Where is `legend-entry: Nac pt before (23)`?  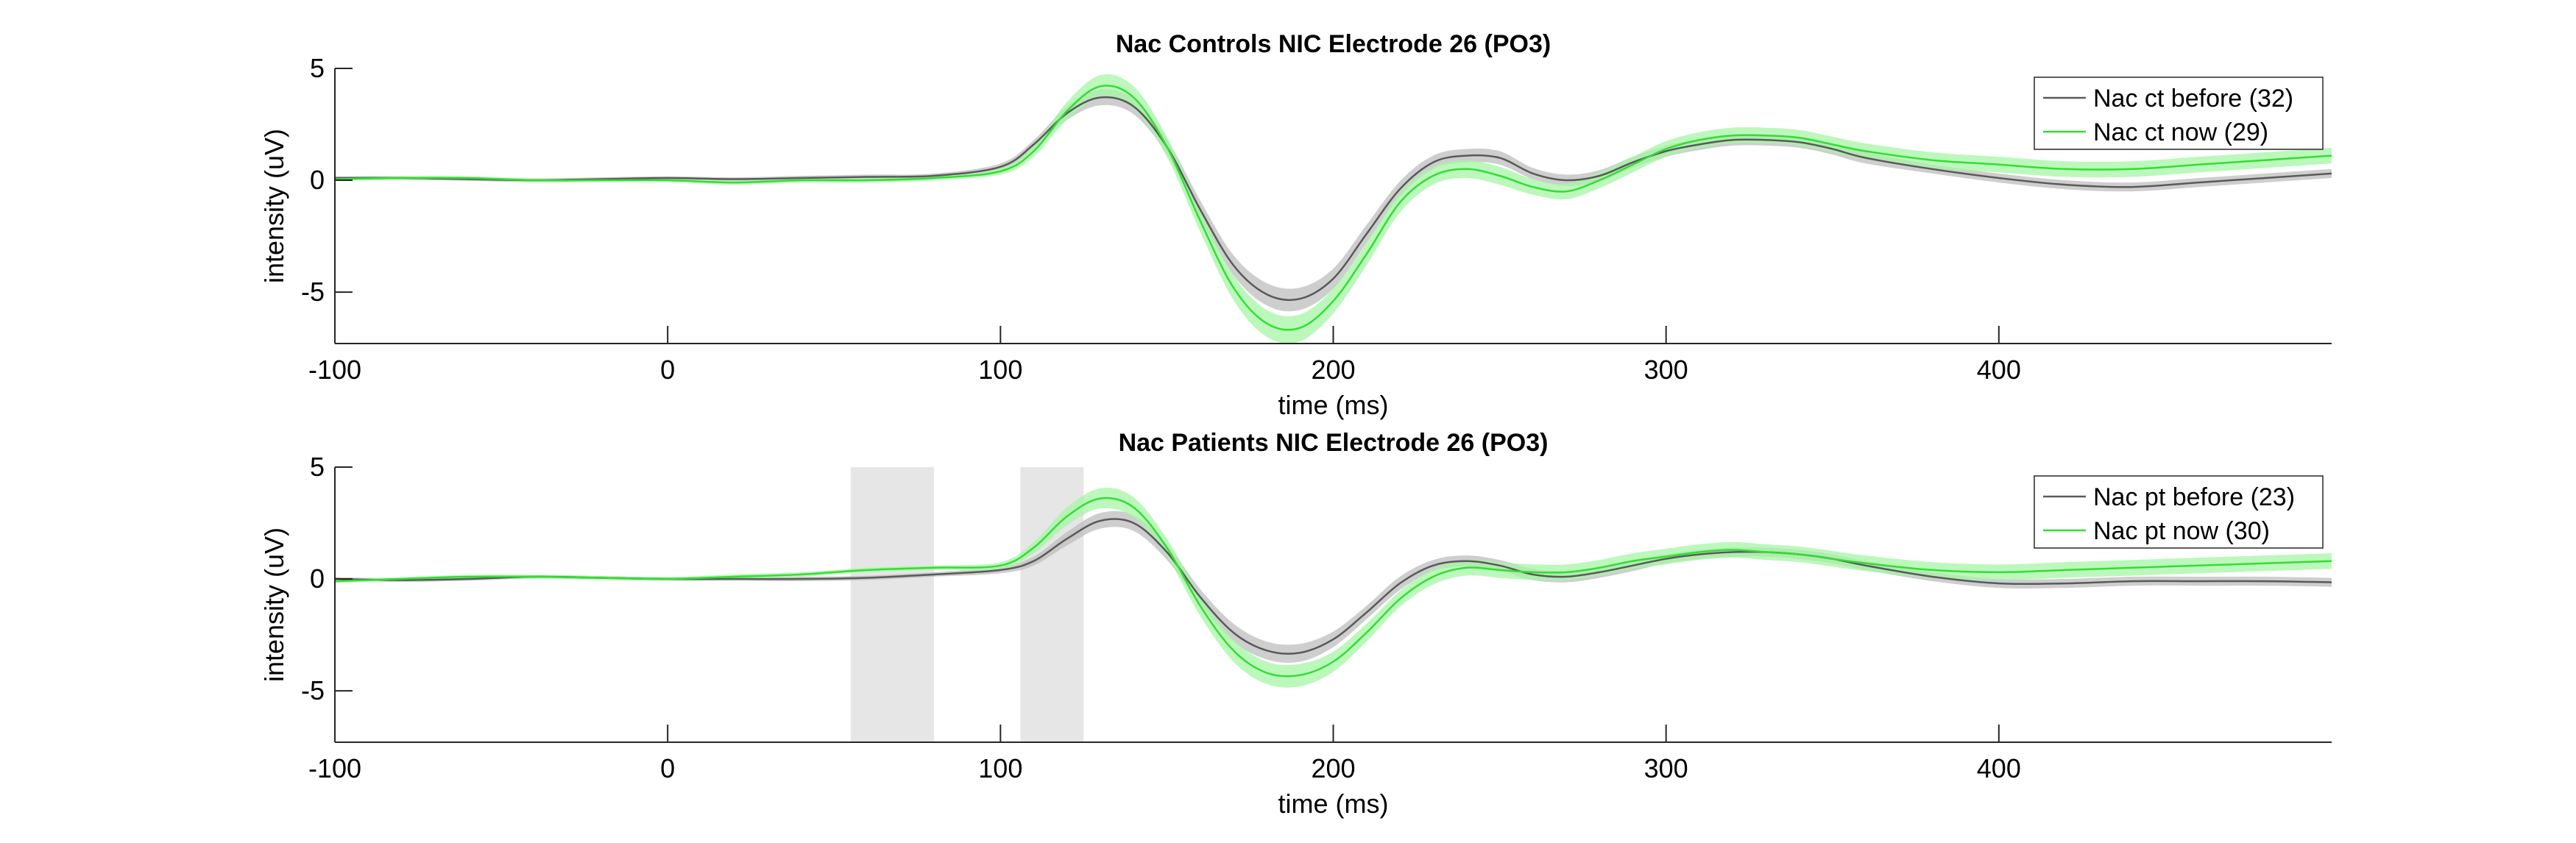 legend-entry: Nac pt before (23) is located at coordinates (2194, 497).